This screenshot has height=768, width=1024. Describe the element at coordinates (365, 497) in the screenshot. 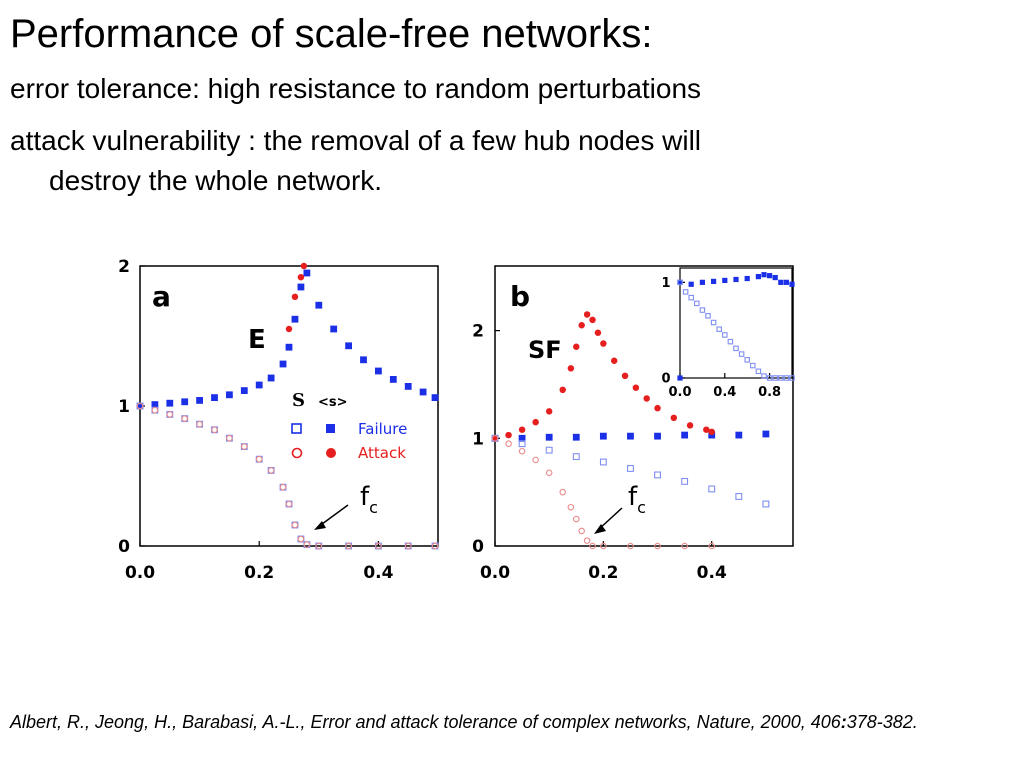

I see `panel-a-fc-text: f` at that location.